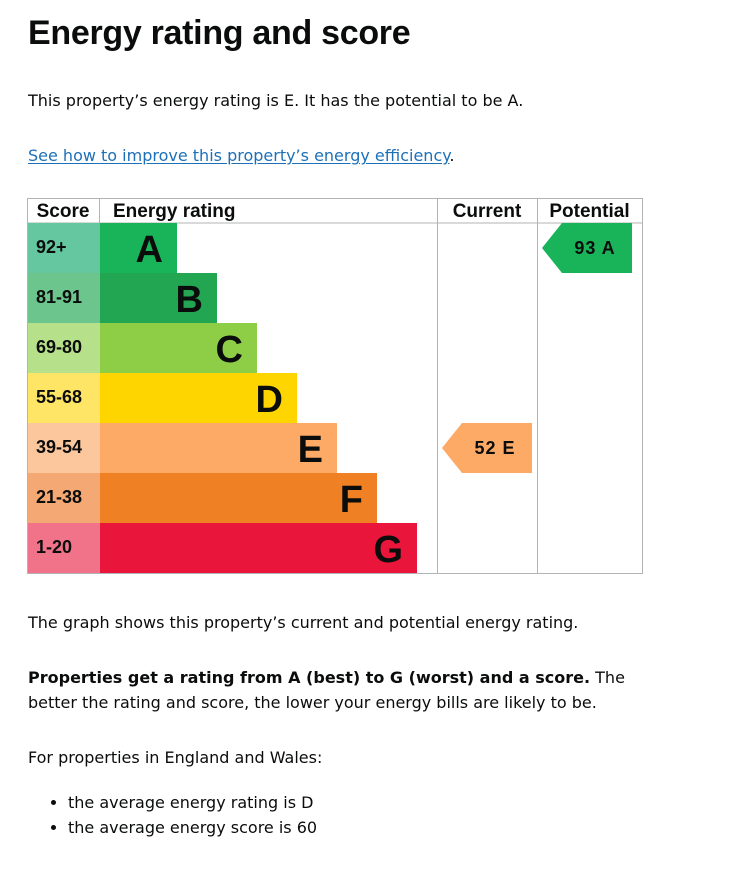  I want to click on current-rating-label: 52 E, so click(494, 448).